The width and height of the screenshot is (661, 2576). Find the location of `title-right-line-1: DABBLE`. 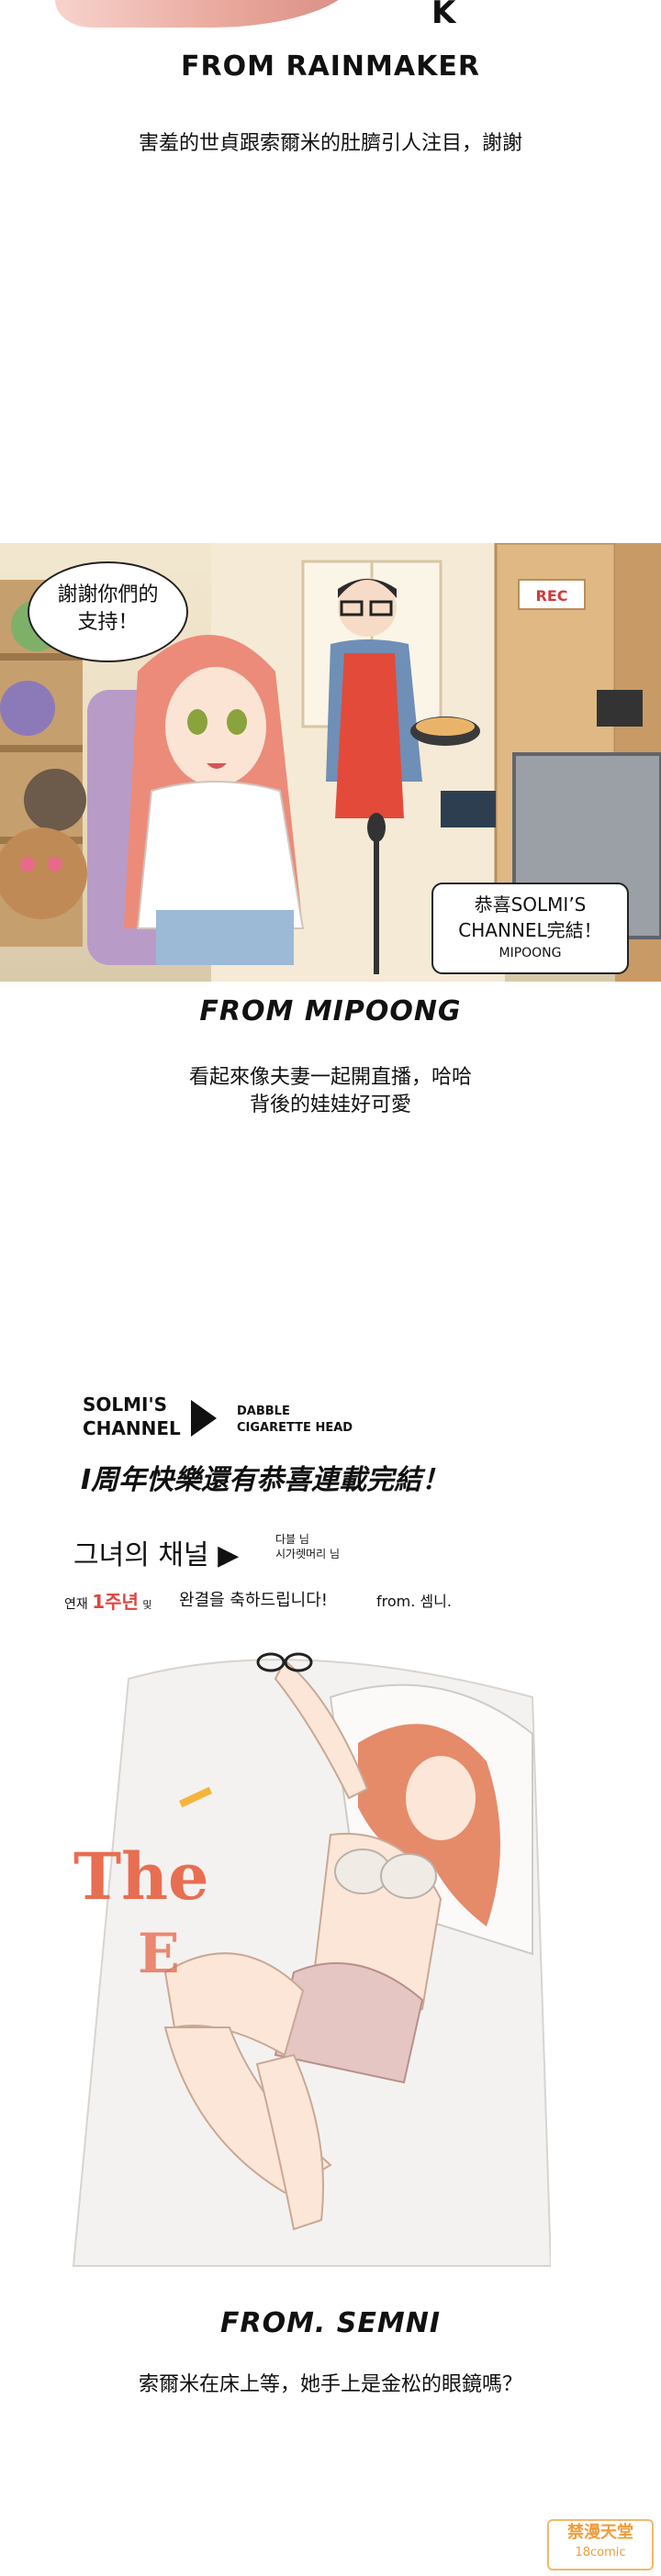

title-right-line-1: DABBLE is located at coordinates (263, 1411).